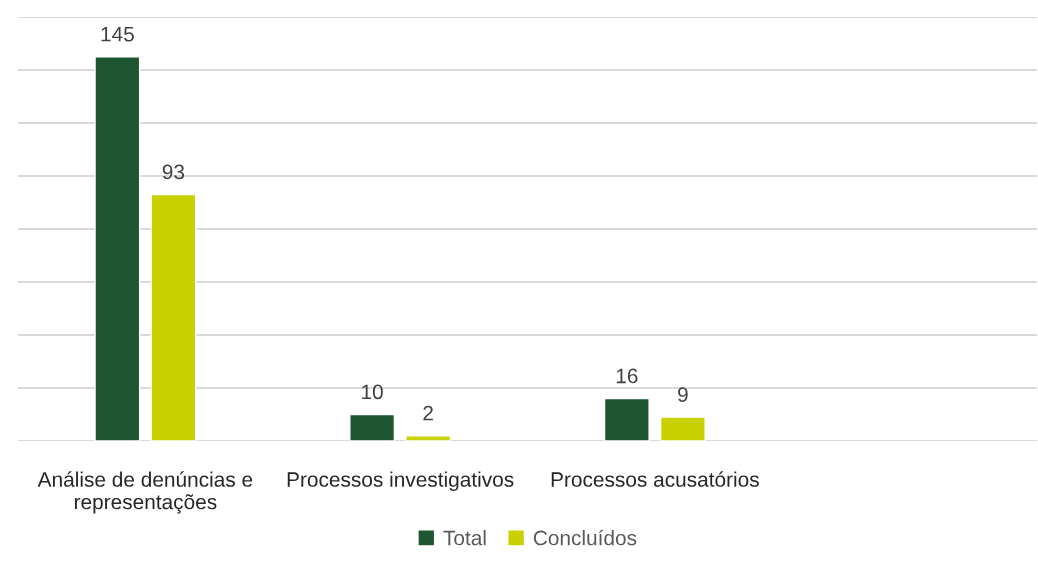 The width and height of the screenshot is (1038, 563). What do you see at coordinates (683, 394) in the screenshot?
I see `data-label: 9` at bounding box center [683, 394].